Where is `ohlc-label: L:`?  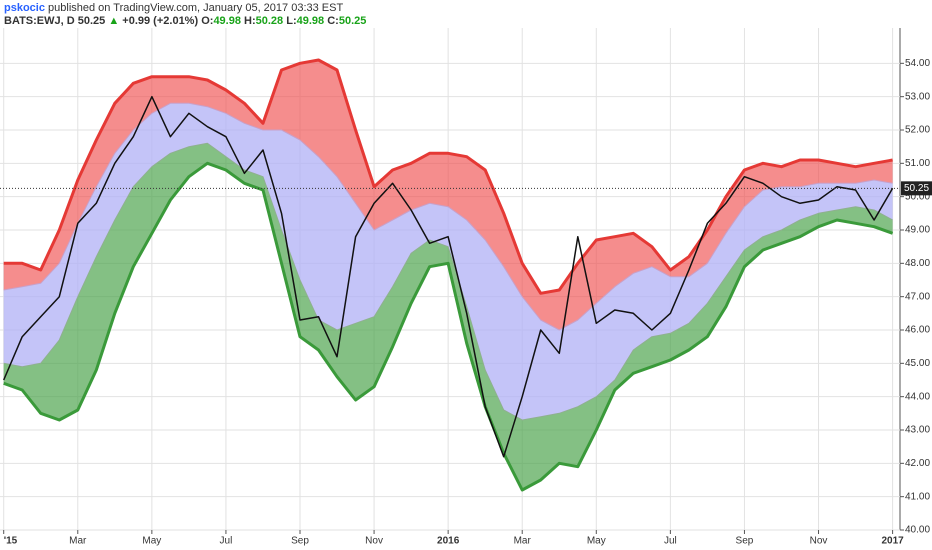
ohlc-label: L: is located at coordinates (291, 21).